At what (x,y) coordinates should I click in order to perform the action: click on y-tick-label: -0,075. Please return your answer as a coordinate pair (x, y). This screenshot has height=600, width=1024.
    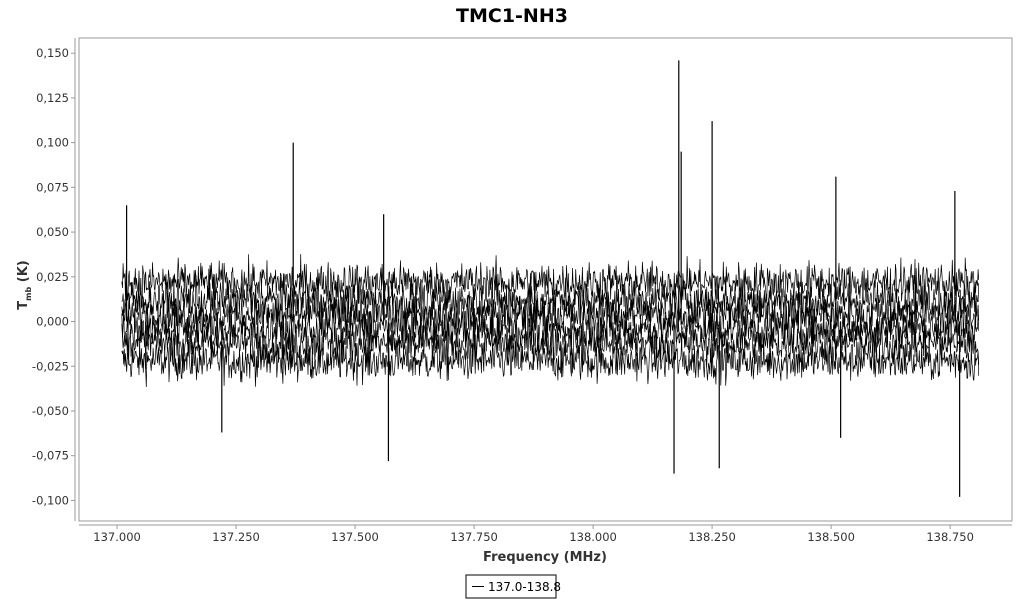
    Looking at the image, I should click on (50, 456).